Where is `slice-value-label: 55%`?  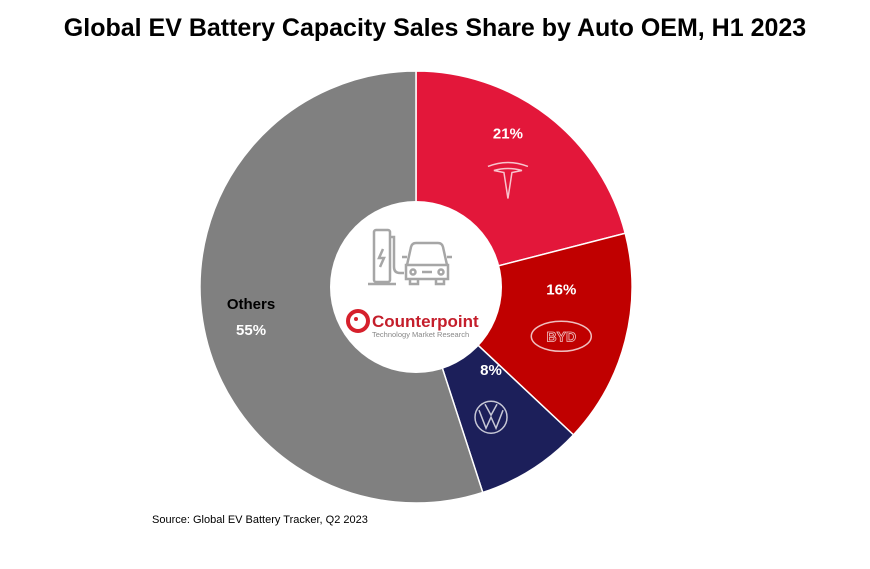 slice-value-label: 55% is located at coordinates (251, 330).